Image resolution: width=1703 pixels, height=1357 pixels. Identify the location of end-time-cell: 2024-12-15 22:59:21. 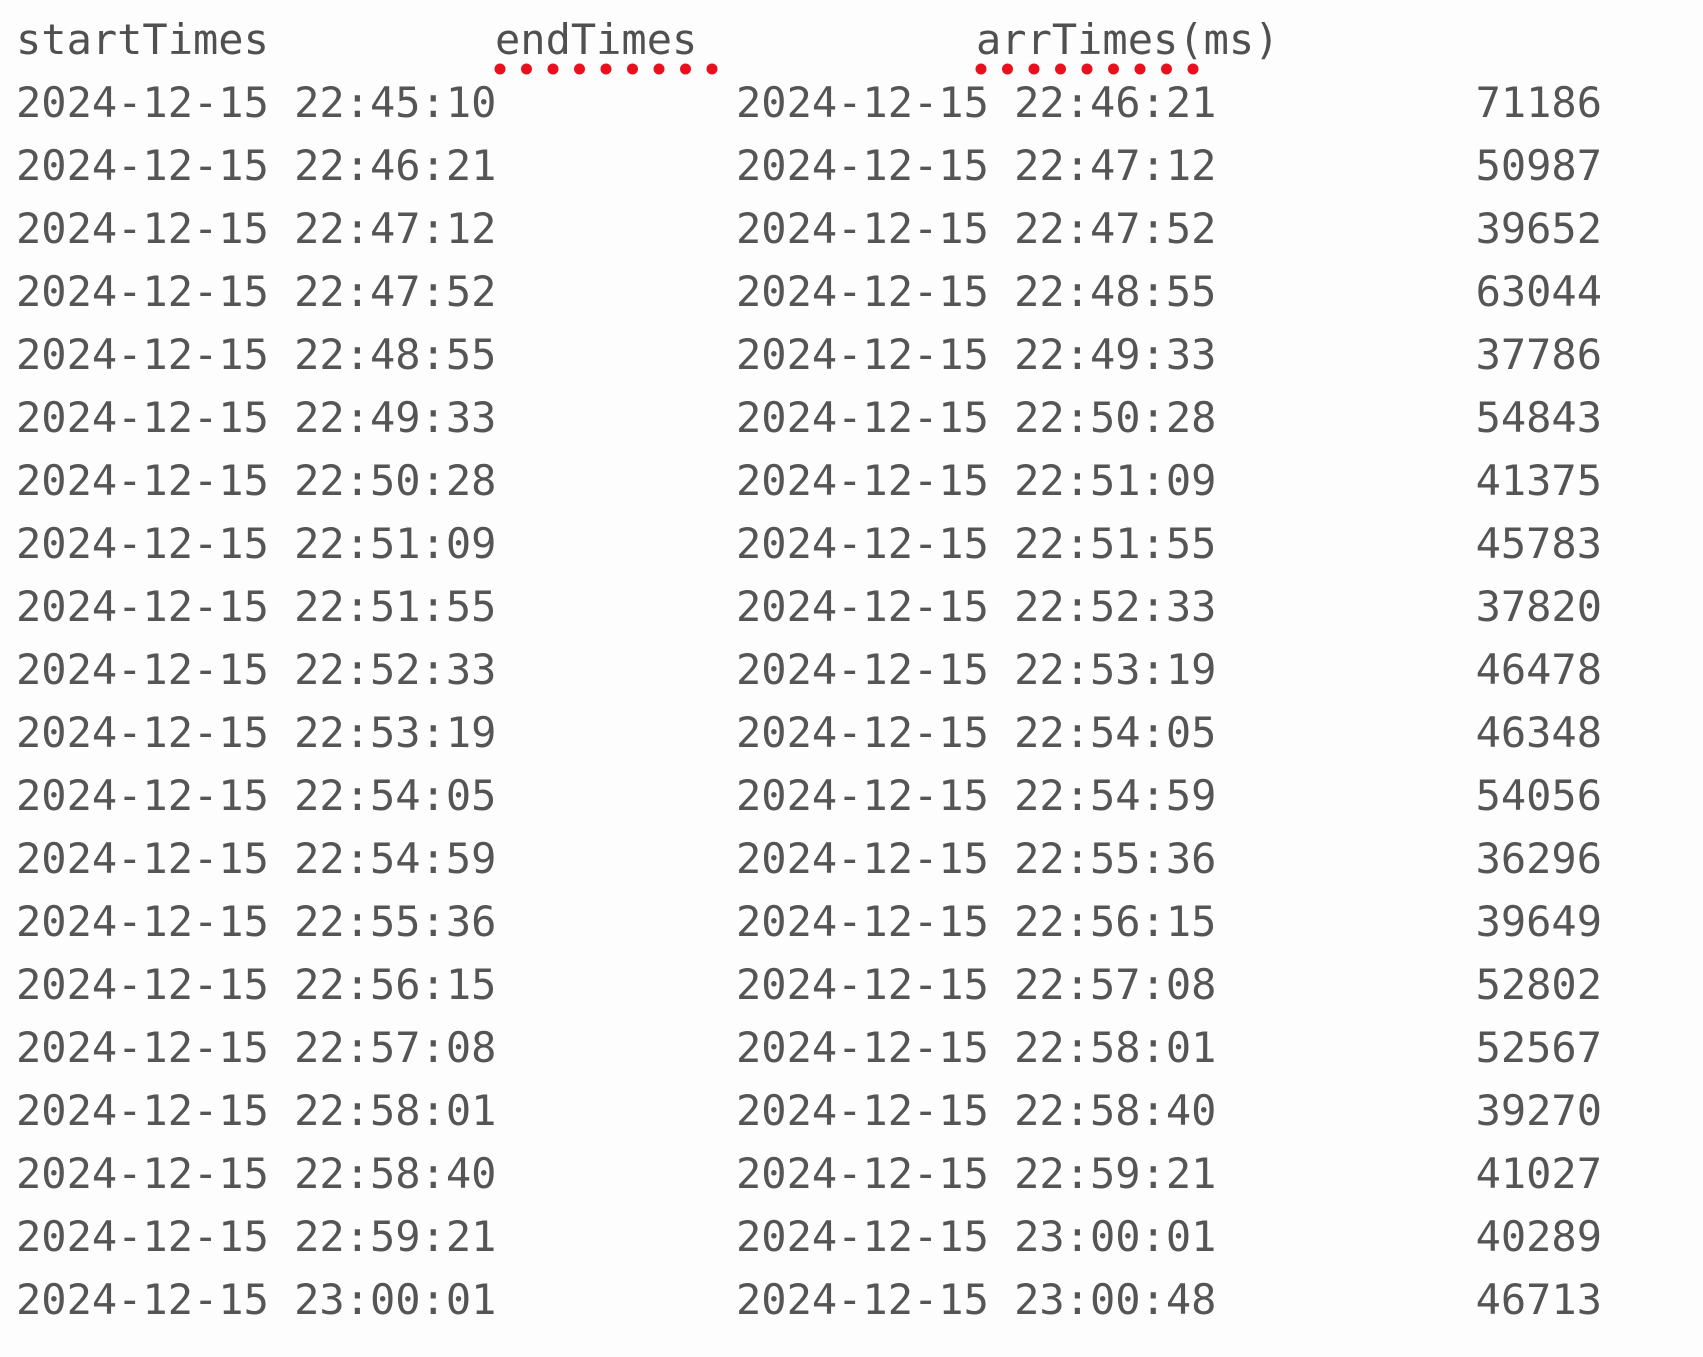
(976, 1173).